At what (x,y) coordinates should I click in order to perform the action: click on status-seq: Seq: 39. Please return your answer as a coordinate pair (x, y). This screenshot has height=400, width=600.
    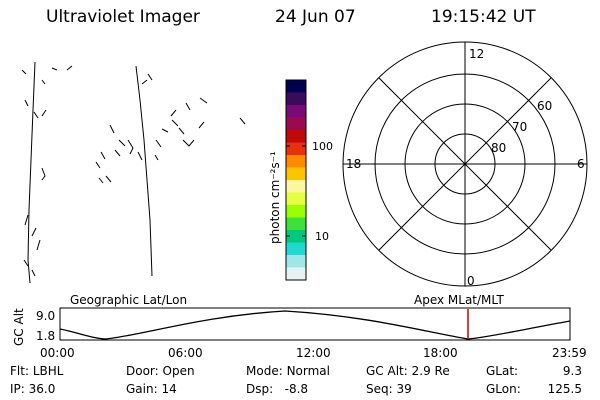
    Looking at the image, I should click on (389, 389).